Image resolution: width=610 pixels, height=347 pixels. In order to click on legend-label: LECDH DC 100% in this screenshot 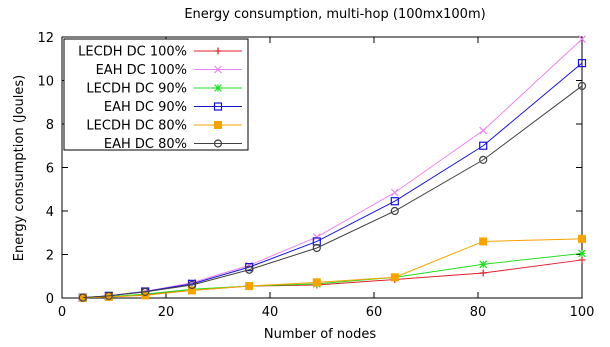, I will do `click(132, 52)`.